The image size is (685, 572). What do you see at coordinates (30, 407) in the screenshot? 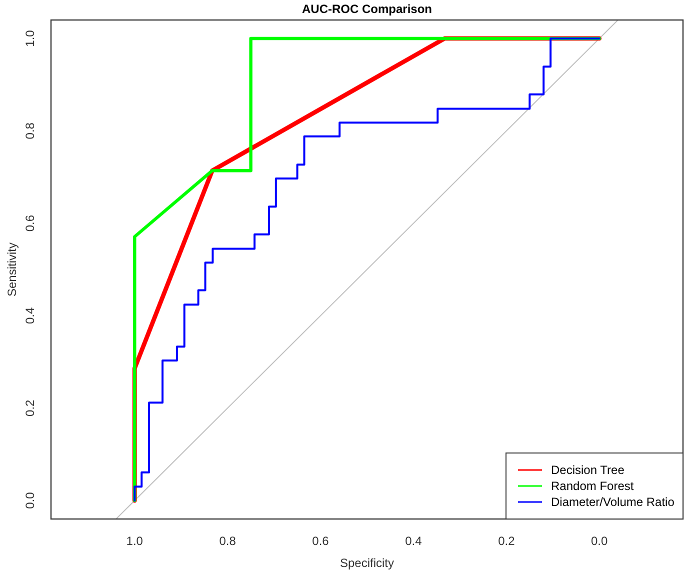
I see `y-tick-label: 0.2` at bounding box center [30, 407].